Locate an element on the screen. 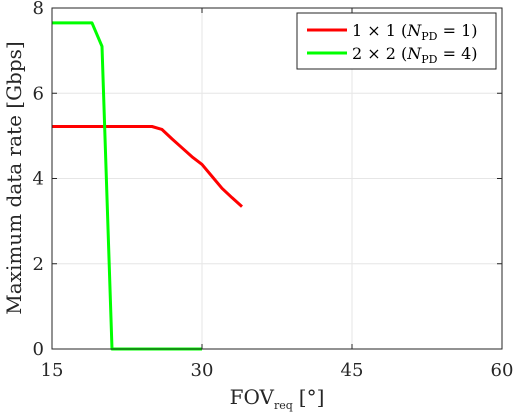 The image size is (514, 413). x-tick-label: 15 is located at coordinates (52, 370).